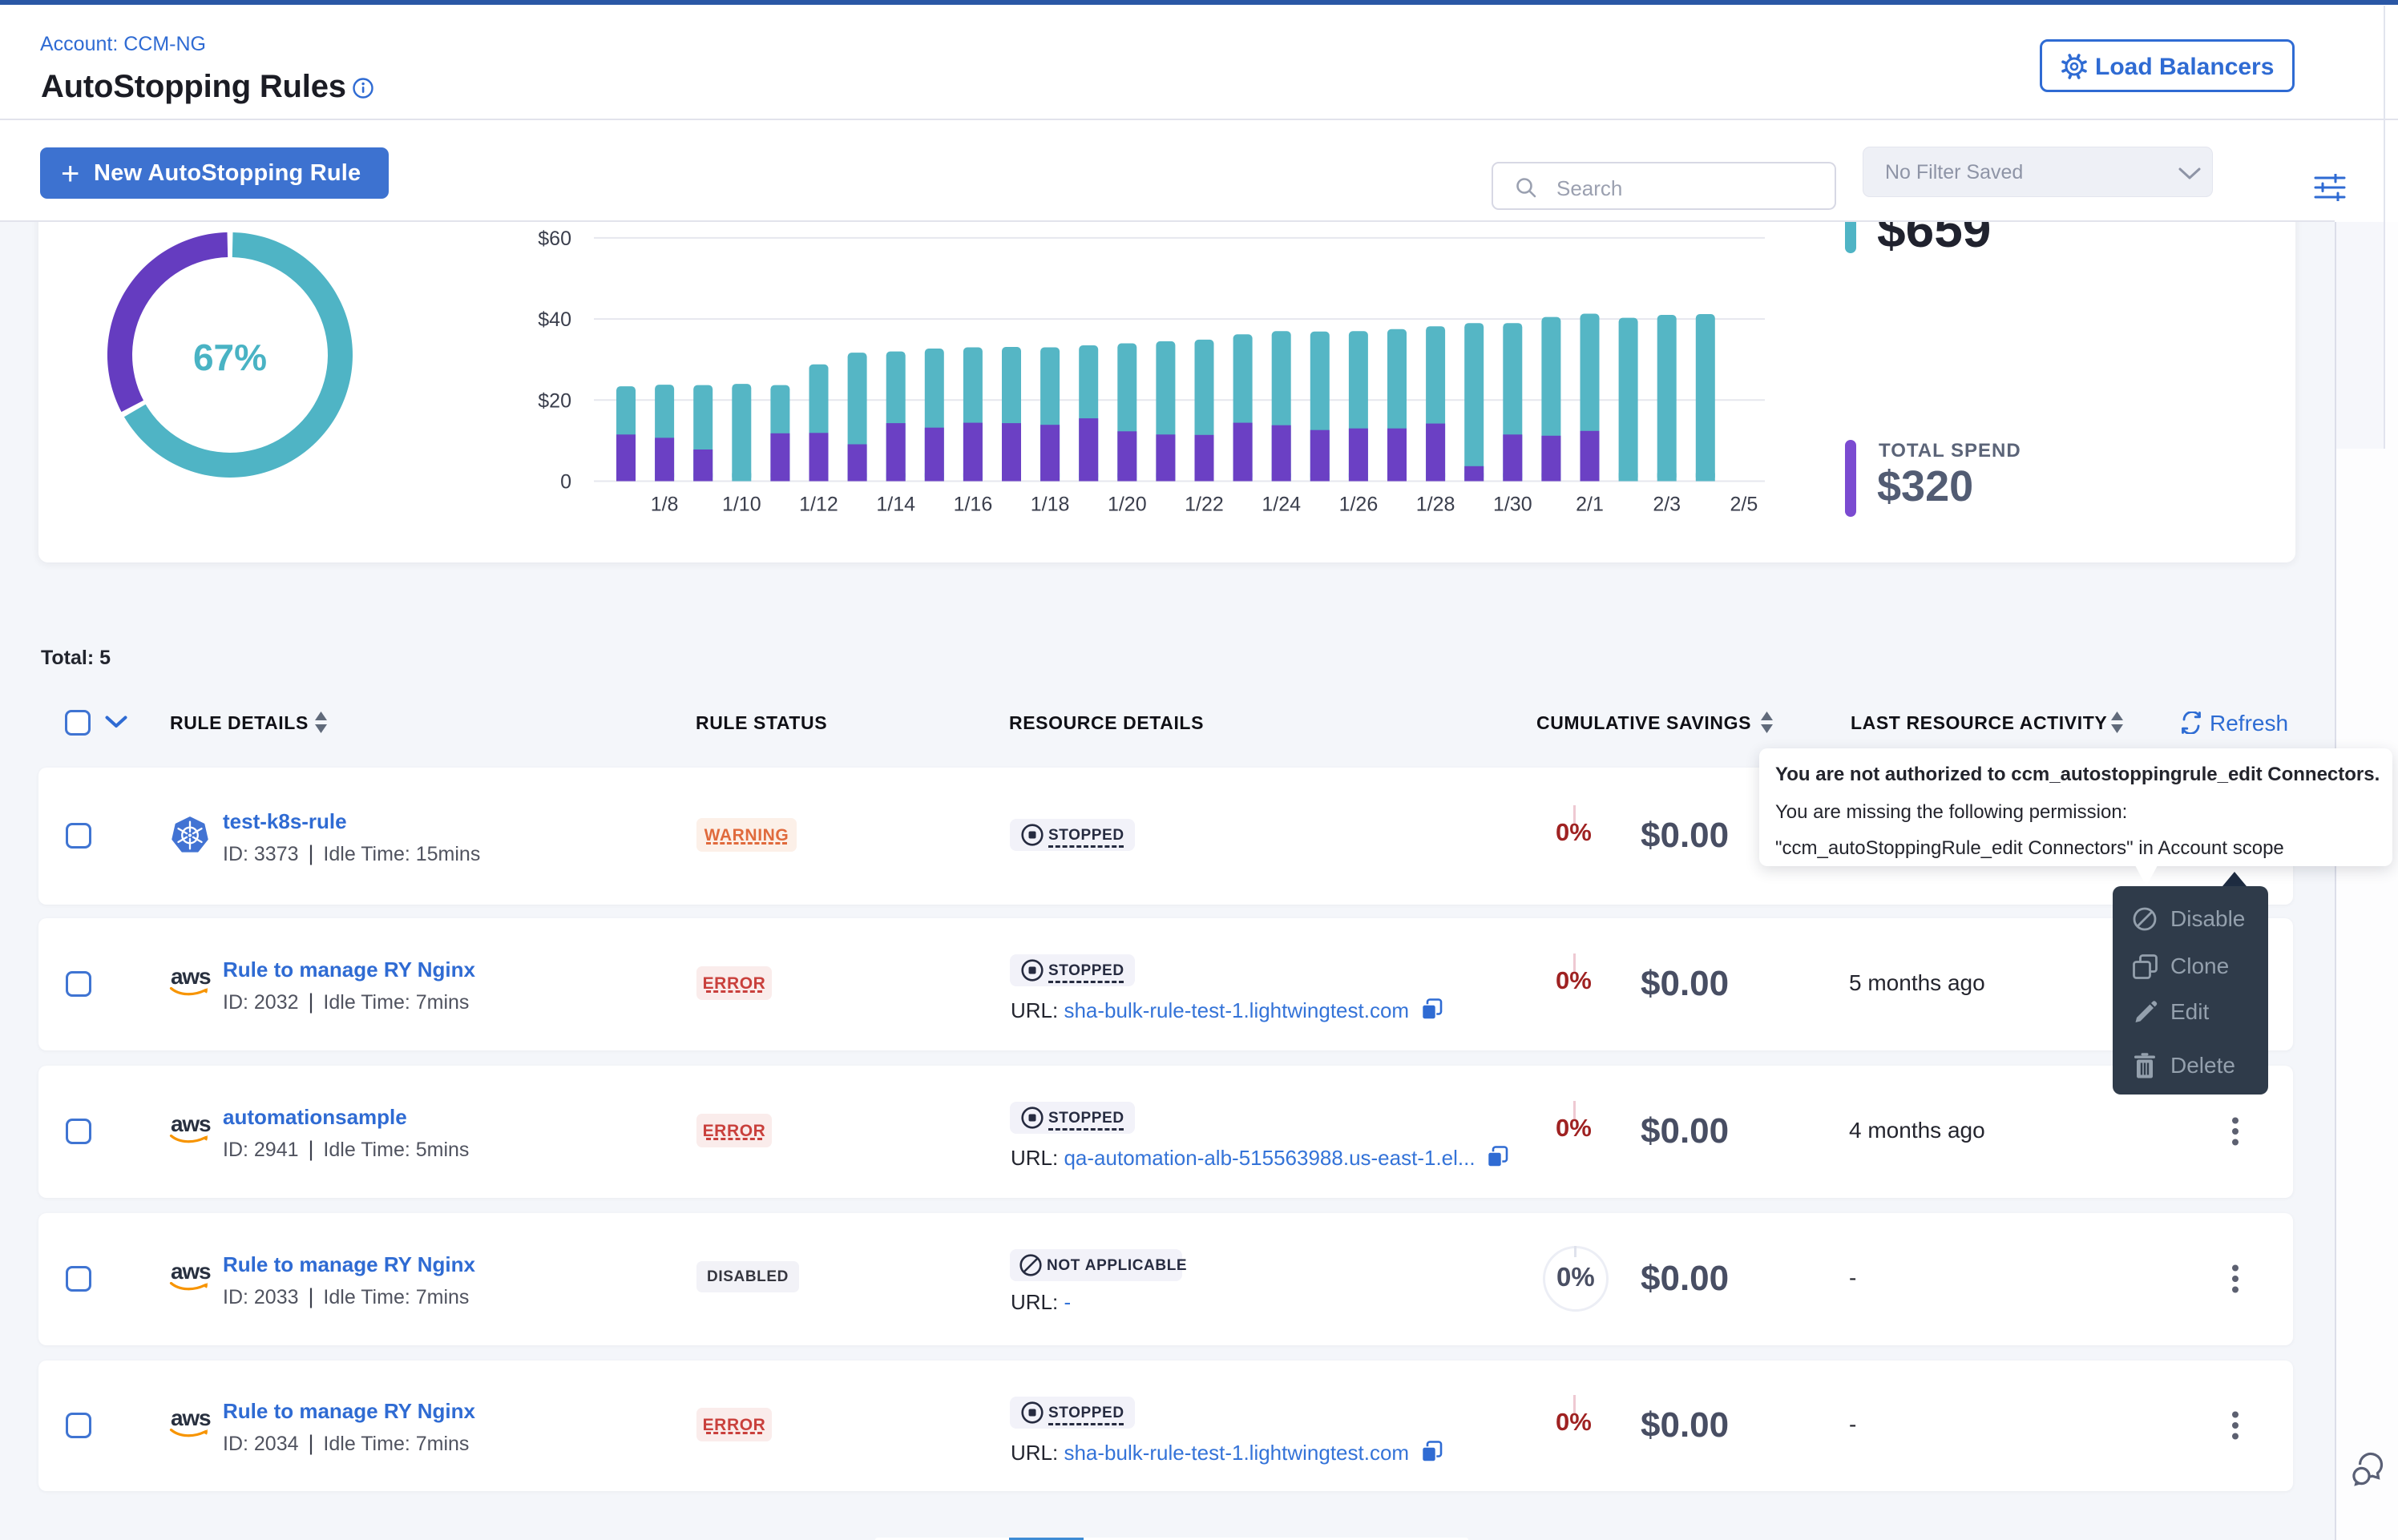 The width and height of the screenshot is (2398, 1540). What do you see at coordinates (555, 400) in the screenshot?
I see `svg-text: $20` at bounding box center [555, 400].